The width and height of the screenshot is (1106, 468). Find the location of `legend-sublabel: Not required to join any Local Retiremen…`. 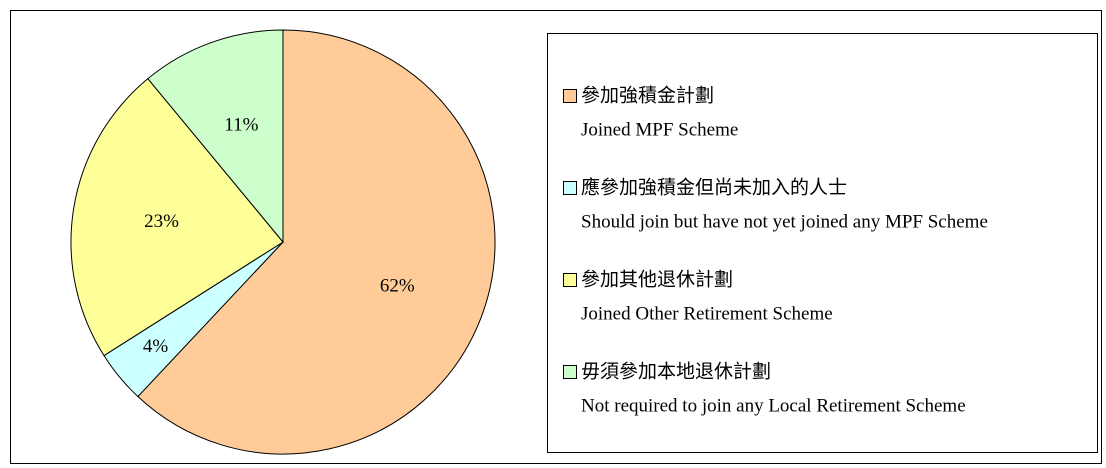

legend-sublabel: Not required to join any Local Retiremen… is located at coordinates (773, 405).